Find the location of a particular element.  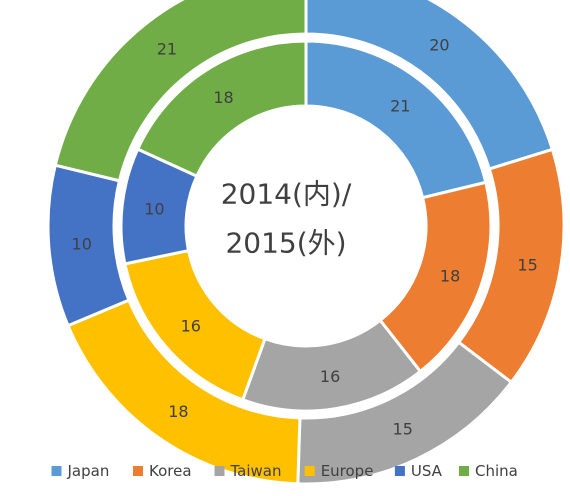

legend-label-europe: Europe is located at coordinates (347, 471).